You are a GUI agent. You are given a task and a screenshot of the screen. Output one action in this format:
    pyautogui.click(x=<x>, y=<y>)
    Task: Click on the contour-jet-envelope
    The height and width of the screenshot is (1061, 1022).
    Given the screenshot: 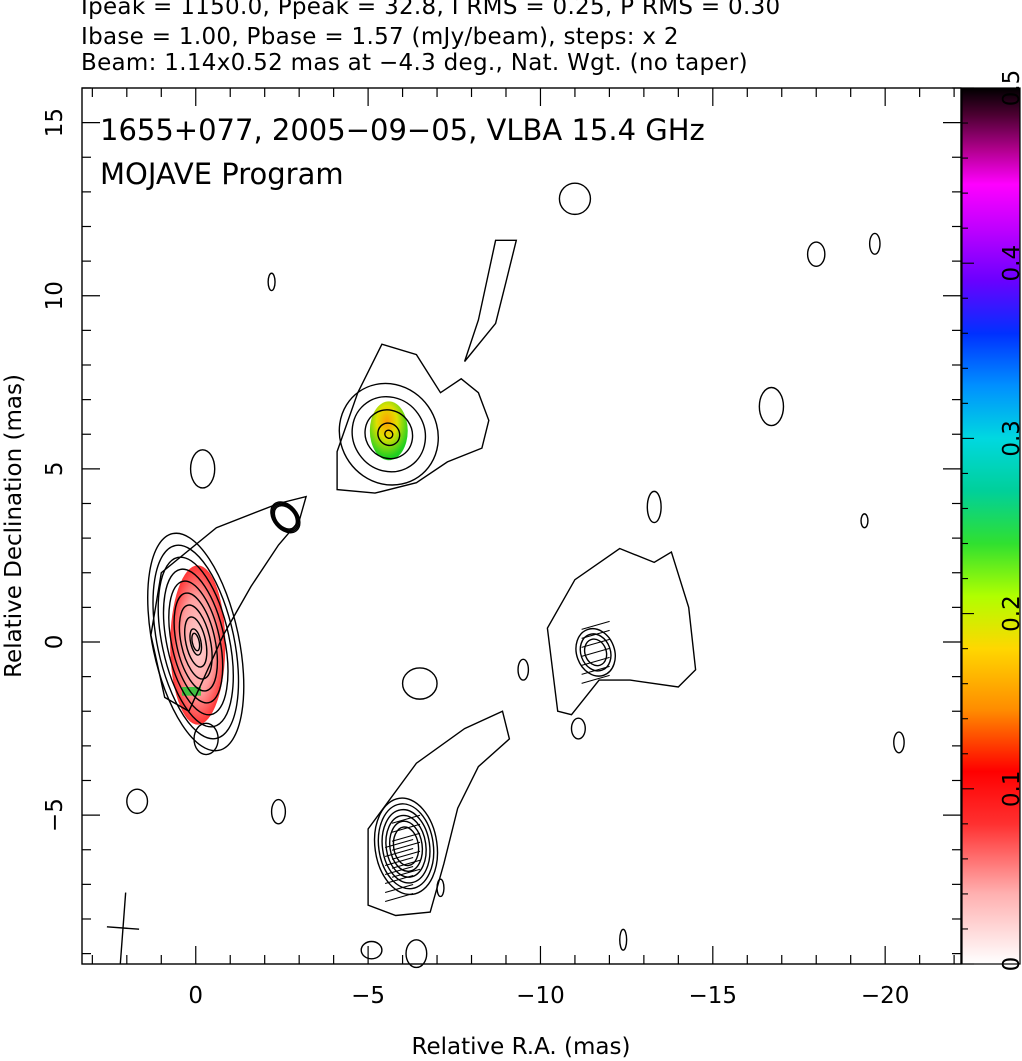 What is the action you would take?
    pyautogui.click(x=229, y=604)
    